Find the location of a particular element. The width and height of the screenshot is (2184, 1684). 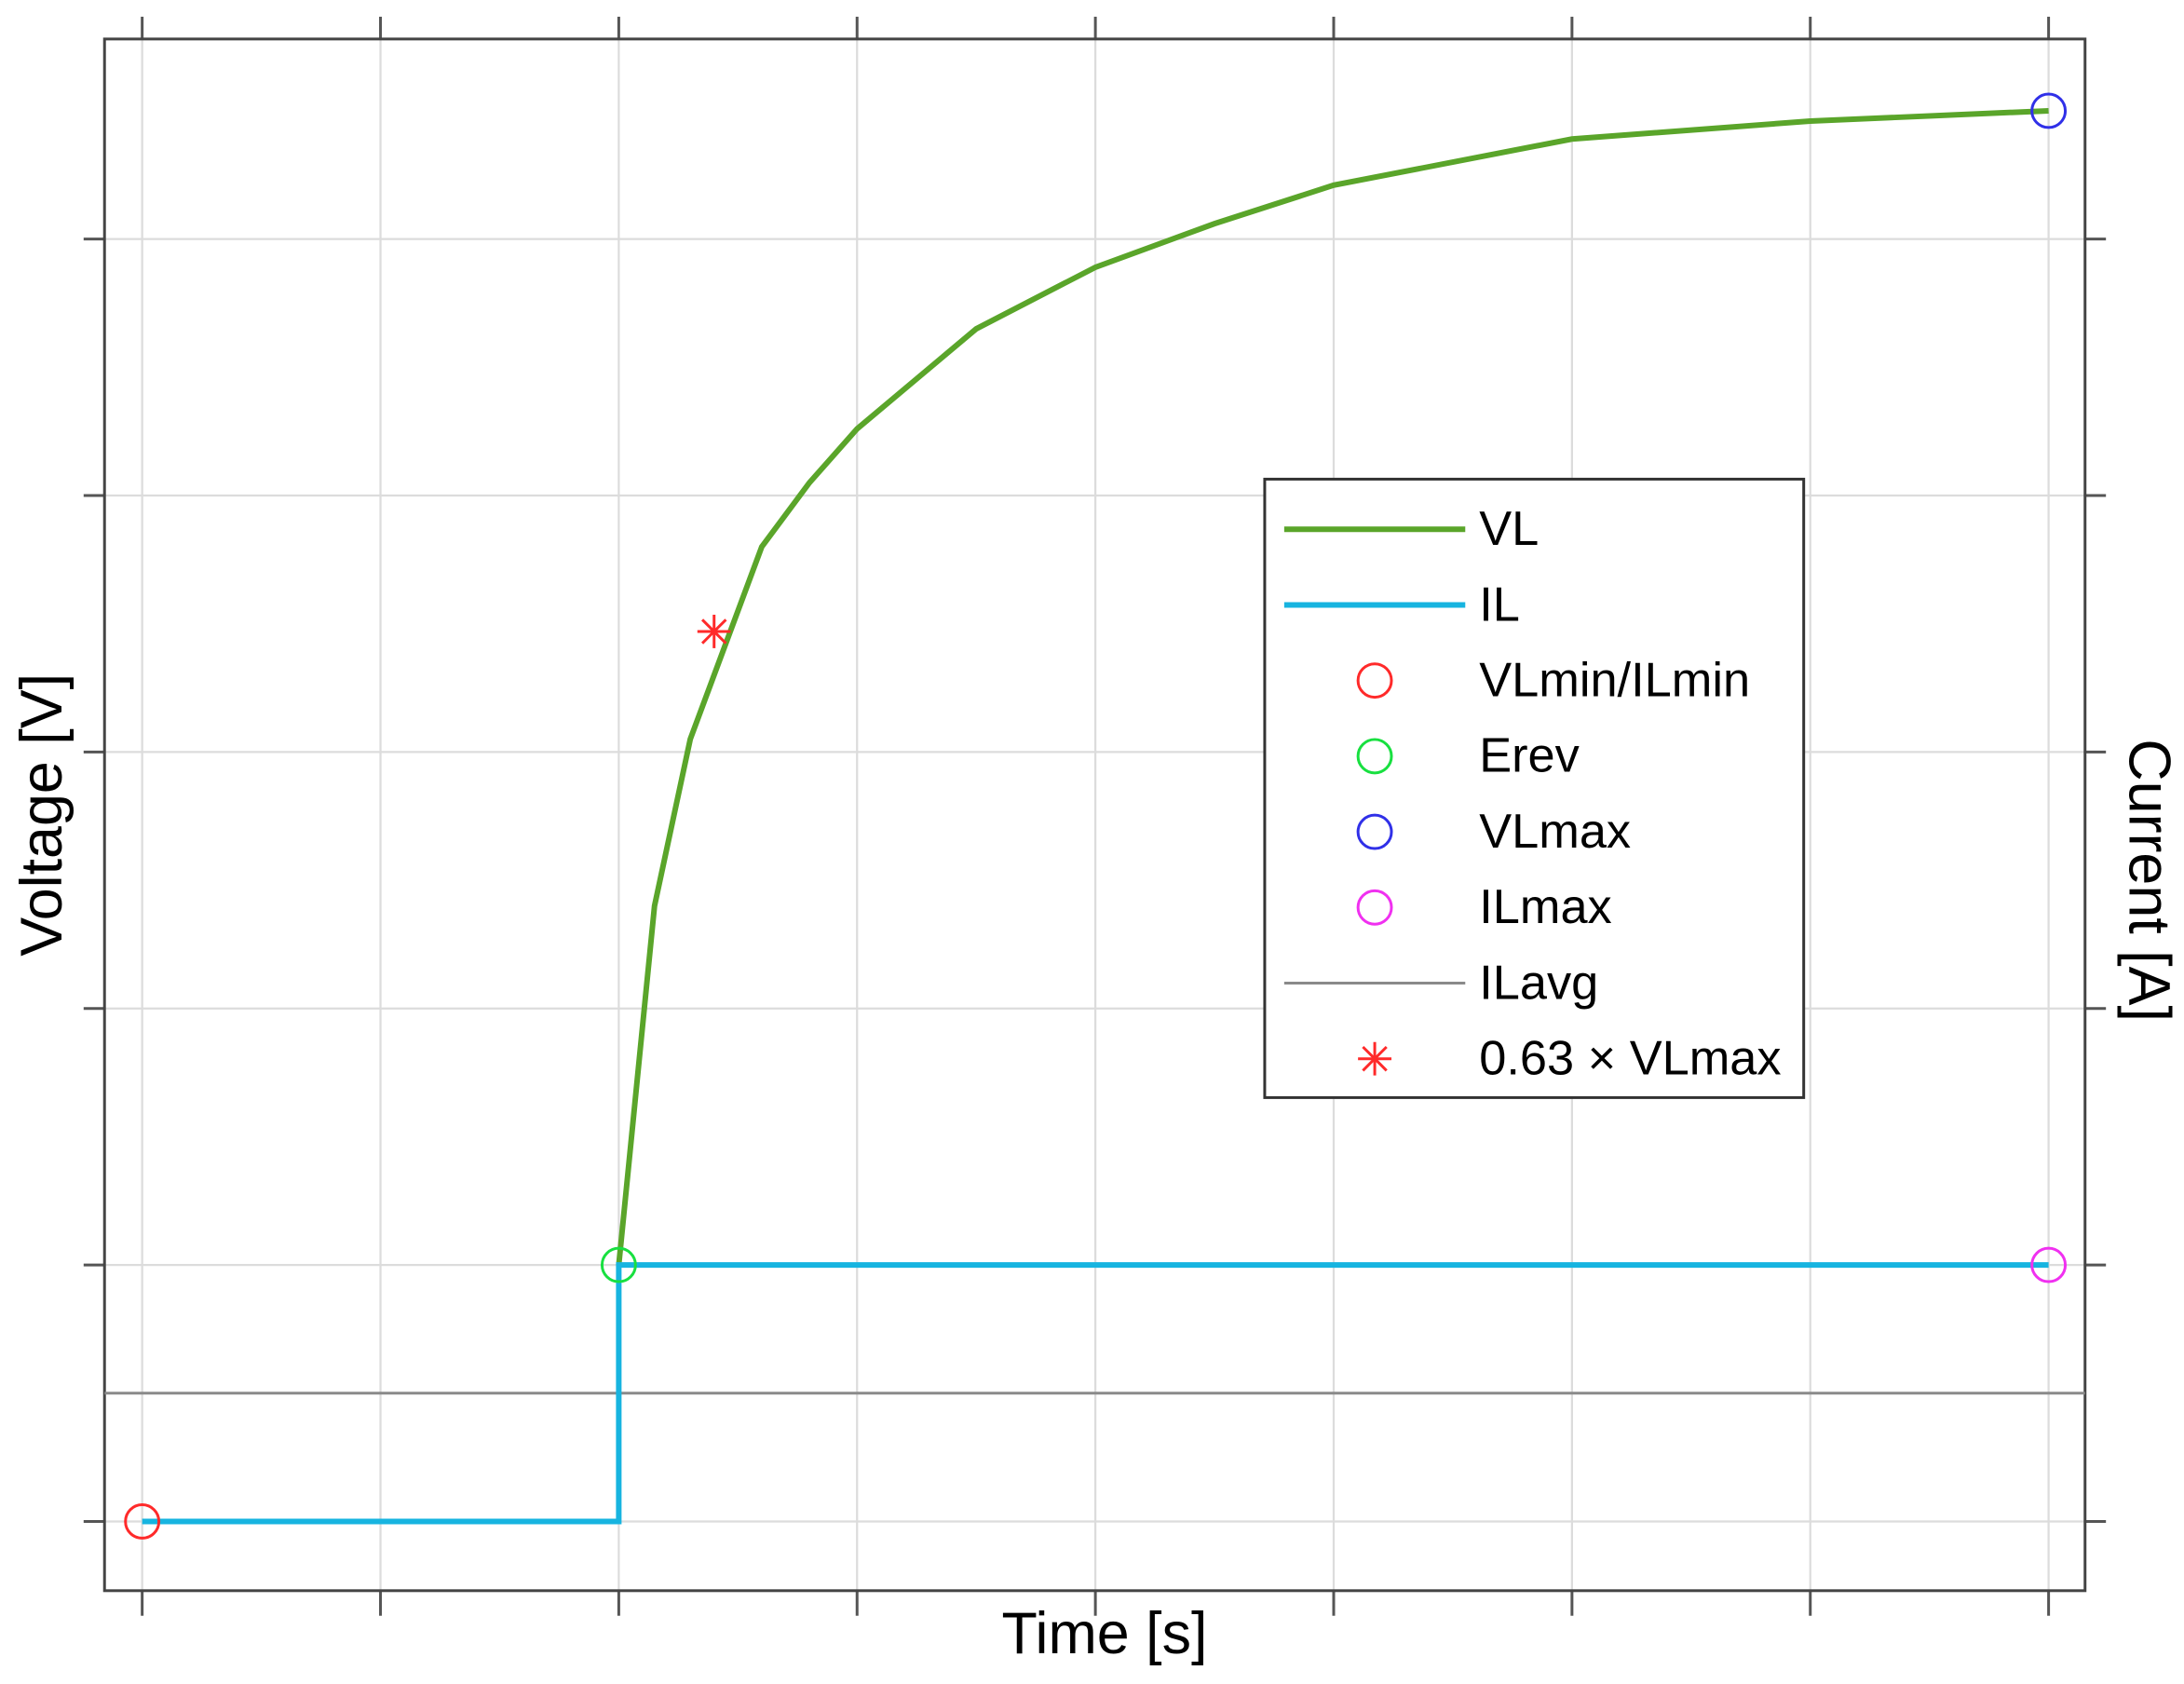

legend-label: VLmin/ILmin is located at coordinates (1614, 680).